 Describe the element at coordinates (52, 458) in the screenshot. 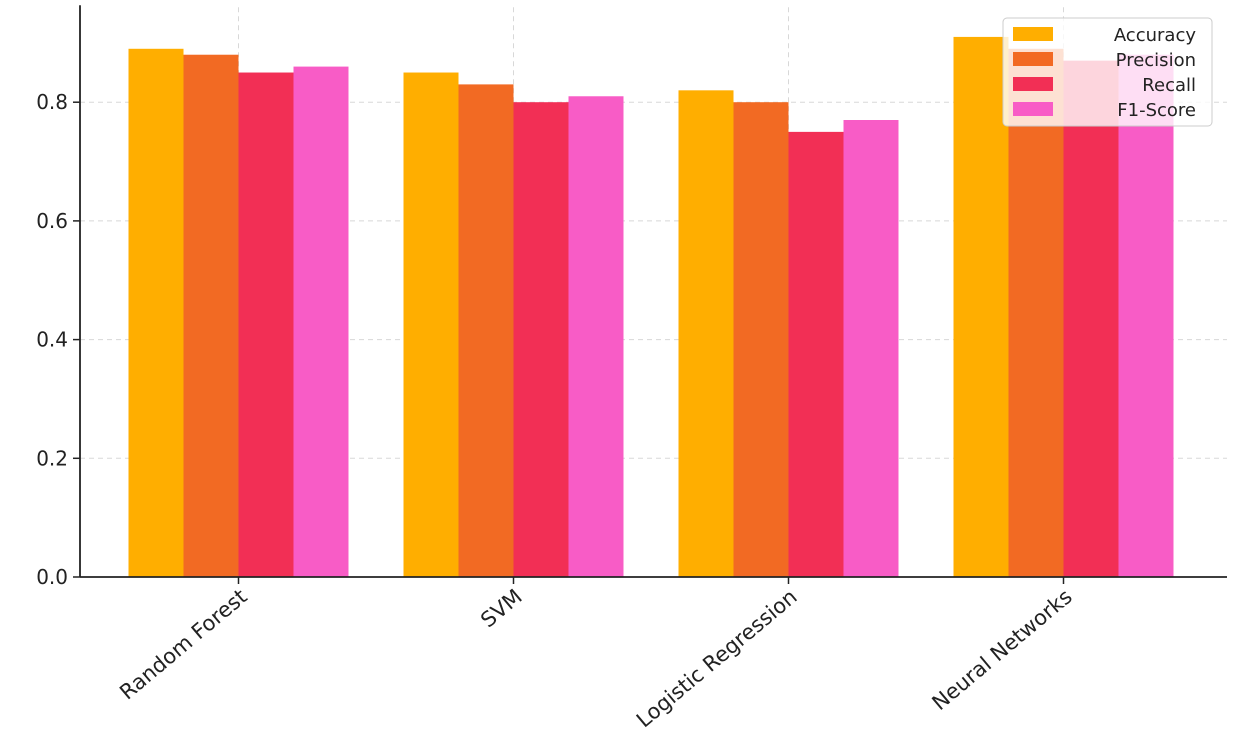

I see `y-tick-label: 0.2` at that location.